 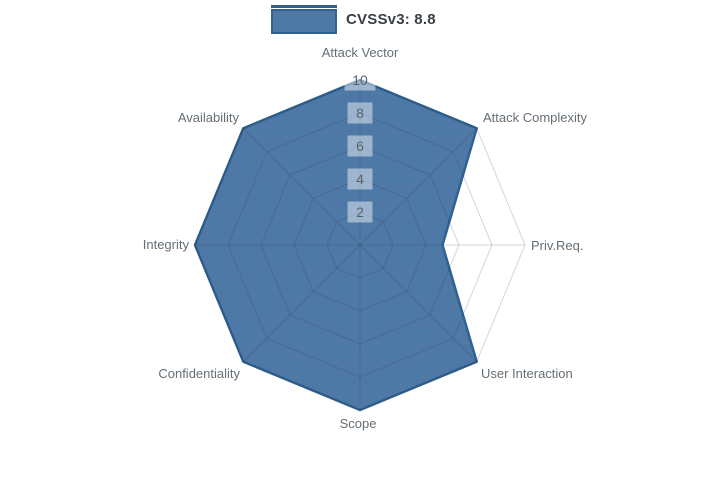 I want to click on legend-item-cvssv3: CVSSv3: 8.8, so click(x=353, y=19).